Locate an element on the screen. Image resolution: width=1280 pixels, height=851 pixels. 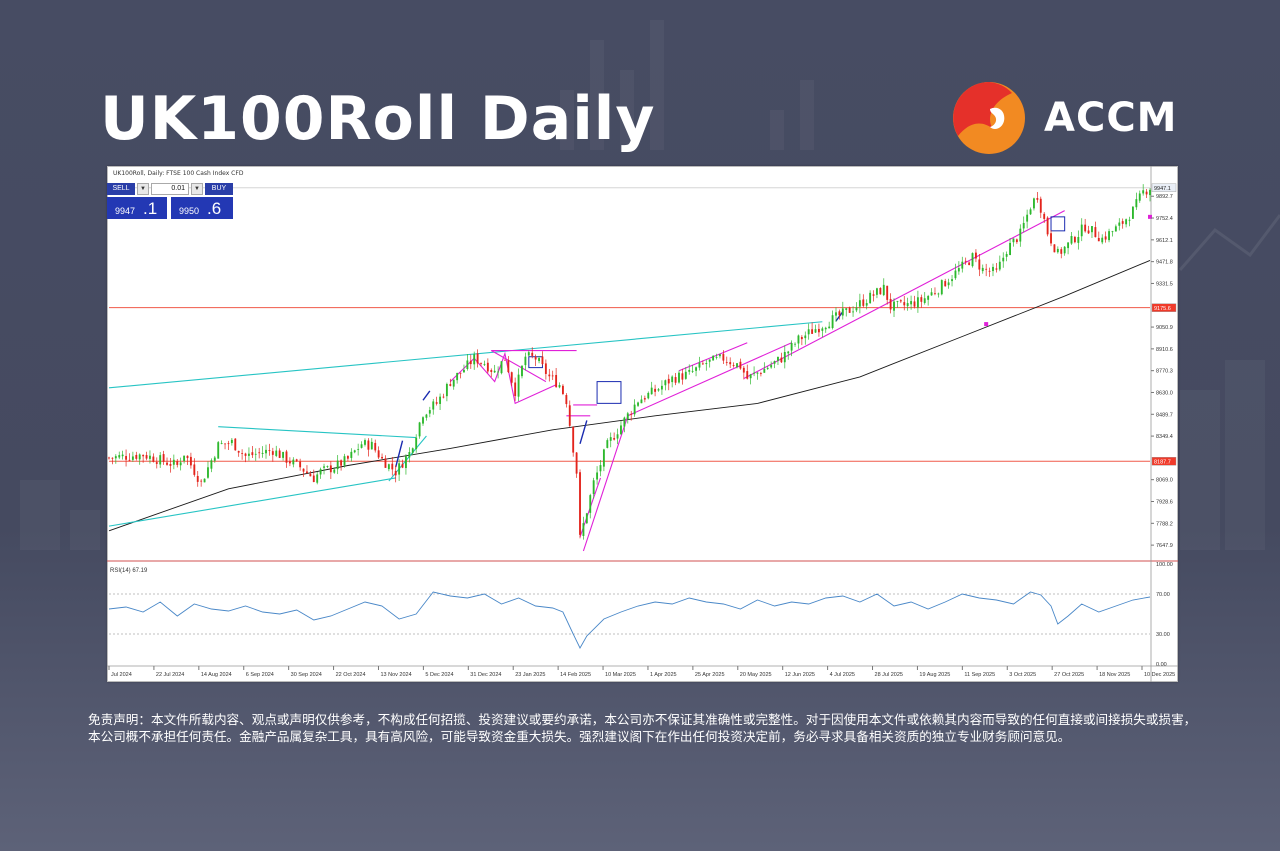
lot-increase-icon: ▼ is located at coordinates (197, 189).